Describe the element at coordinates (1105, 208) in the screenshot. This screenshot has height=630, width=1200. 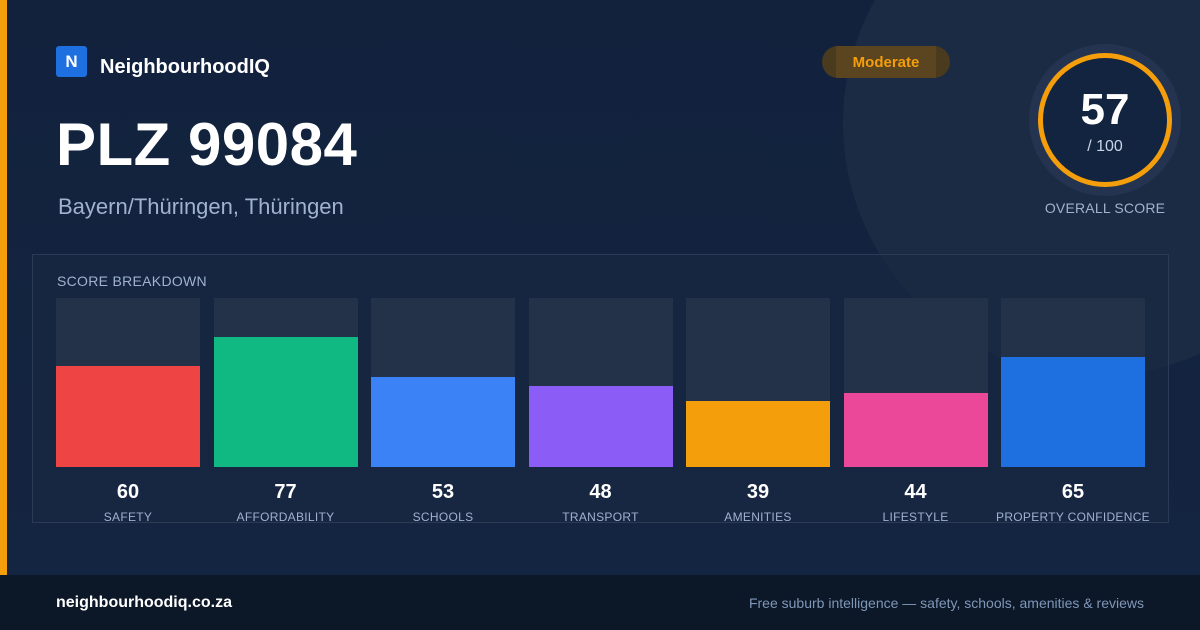
I see `overall-score-label: OVERALL SCORE` at that location.